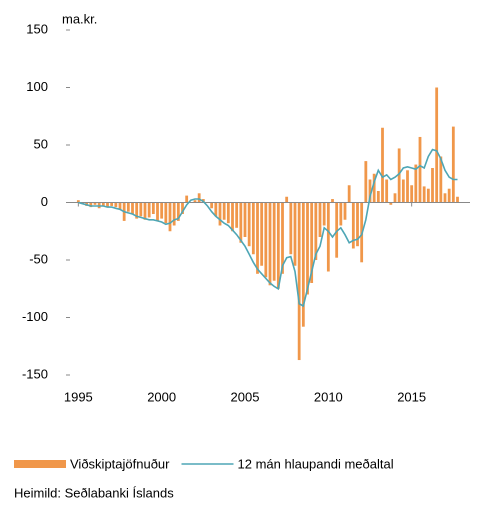 Image resolution: width=499 pixels, height=519 pixels. Describe the element at coordinates (78, 396) in the screenshot. I see `x-tick-label: 1995` at that location.